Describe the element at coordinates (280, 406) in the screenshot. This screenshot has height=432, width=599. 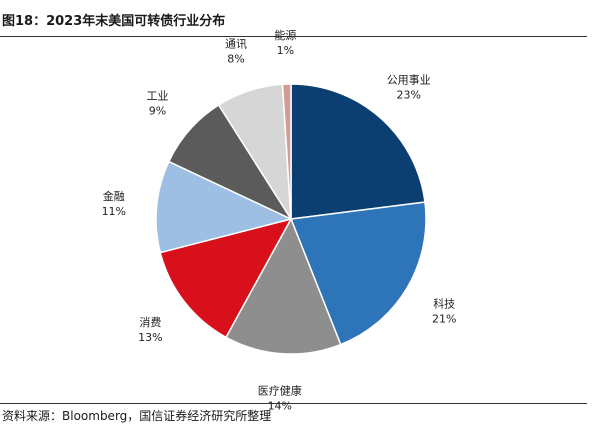
I see `slice-percent-label: 14%` at that location.